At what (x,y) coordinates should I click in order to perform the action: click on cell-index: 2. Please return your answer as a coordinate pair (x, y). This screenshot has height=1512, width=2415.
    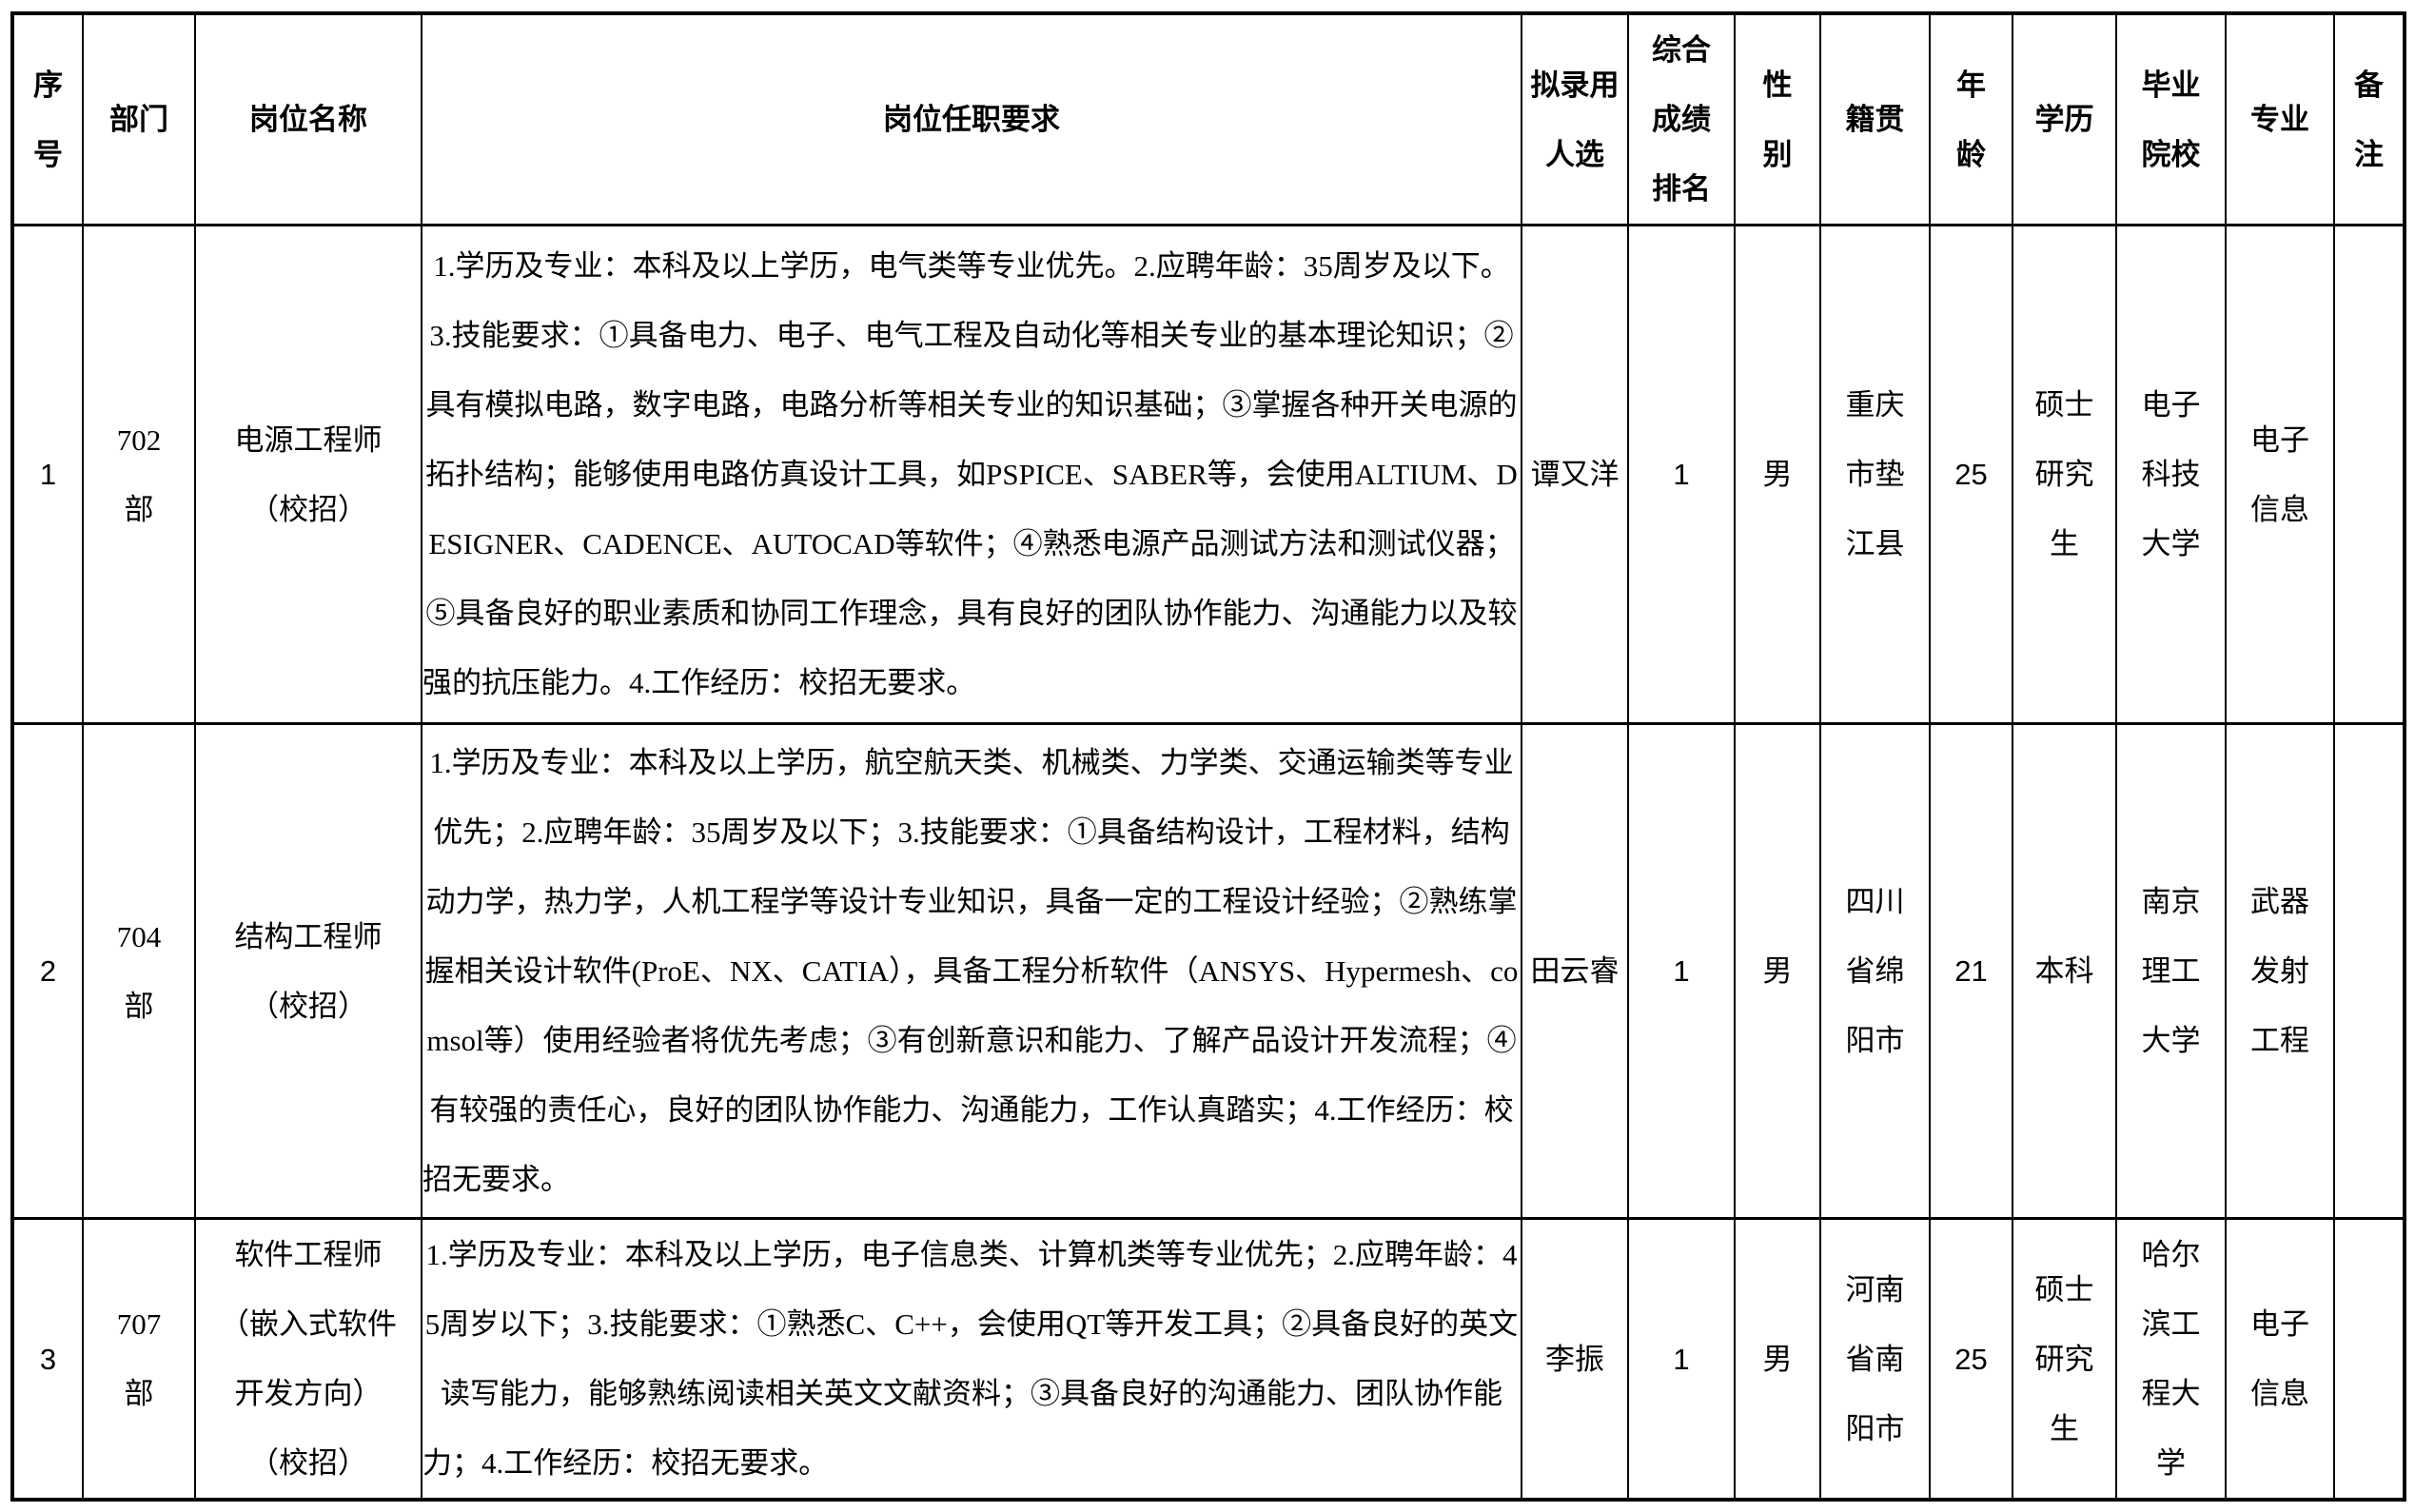
    Looking at the image, I should click on (47, 971).